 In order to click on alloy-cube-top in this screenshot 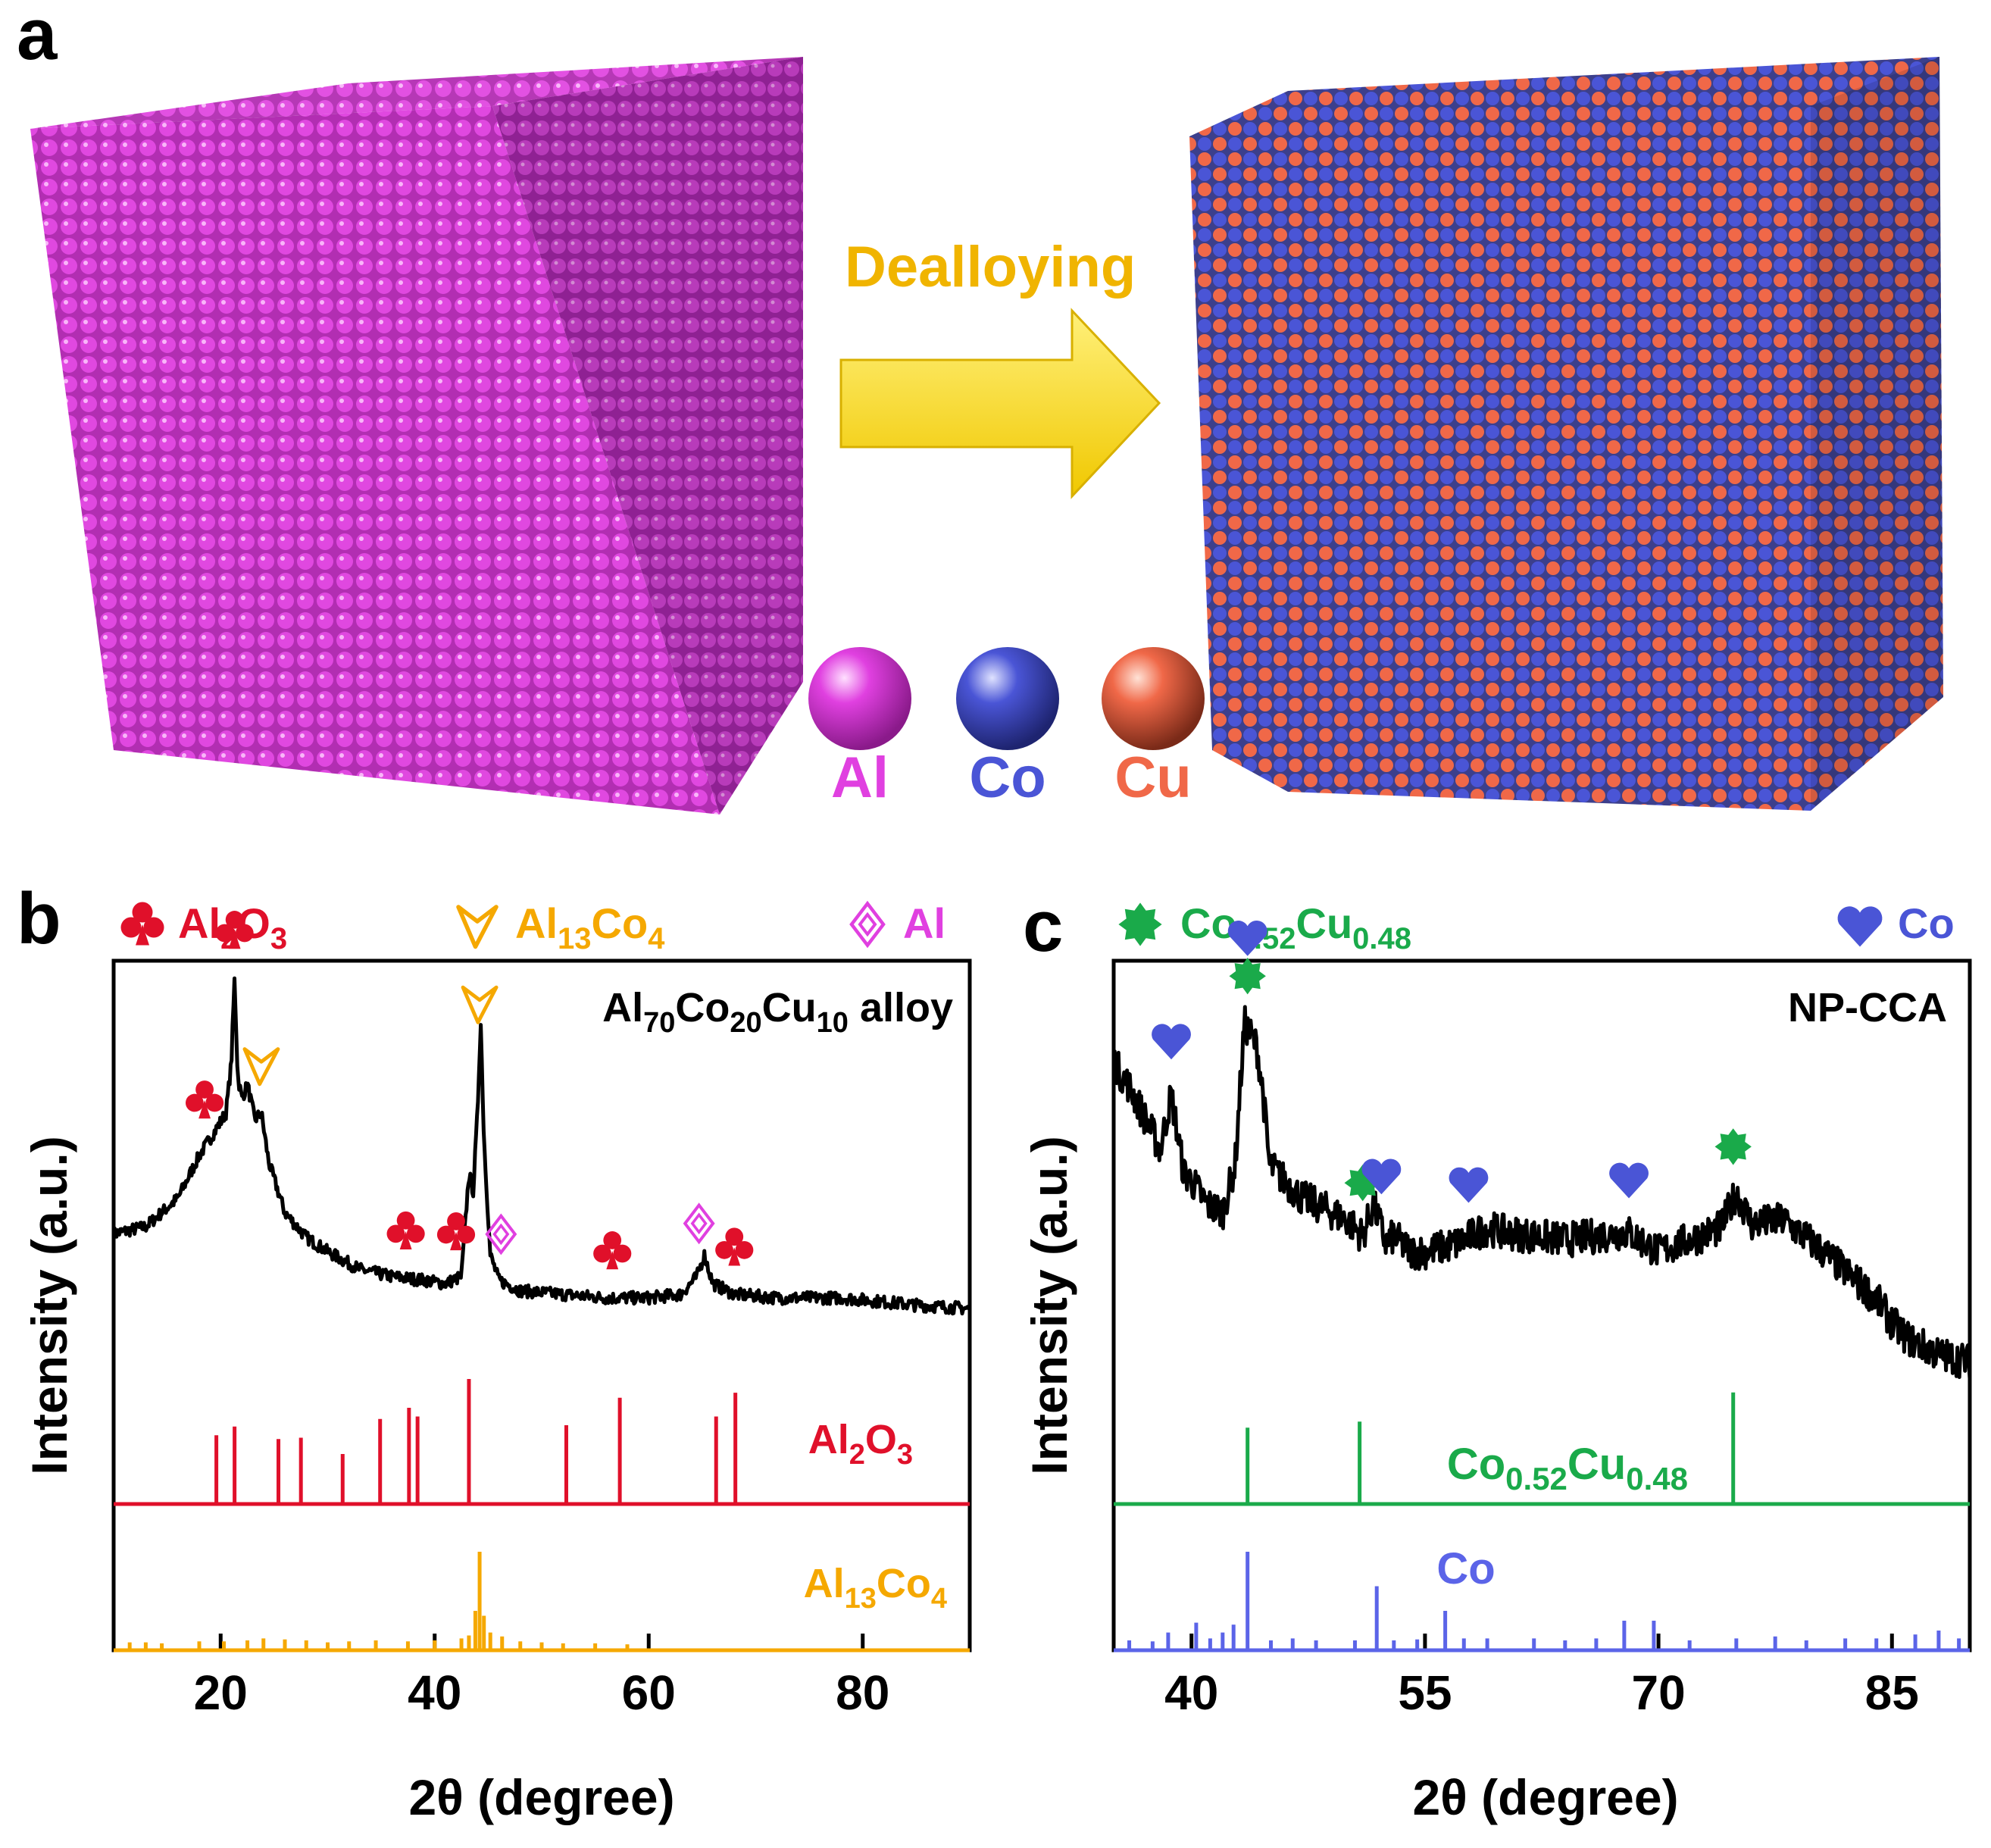, I will do `click(417, 93)`.